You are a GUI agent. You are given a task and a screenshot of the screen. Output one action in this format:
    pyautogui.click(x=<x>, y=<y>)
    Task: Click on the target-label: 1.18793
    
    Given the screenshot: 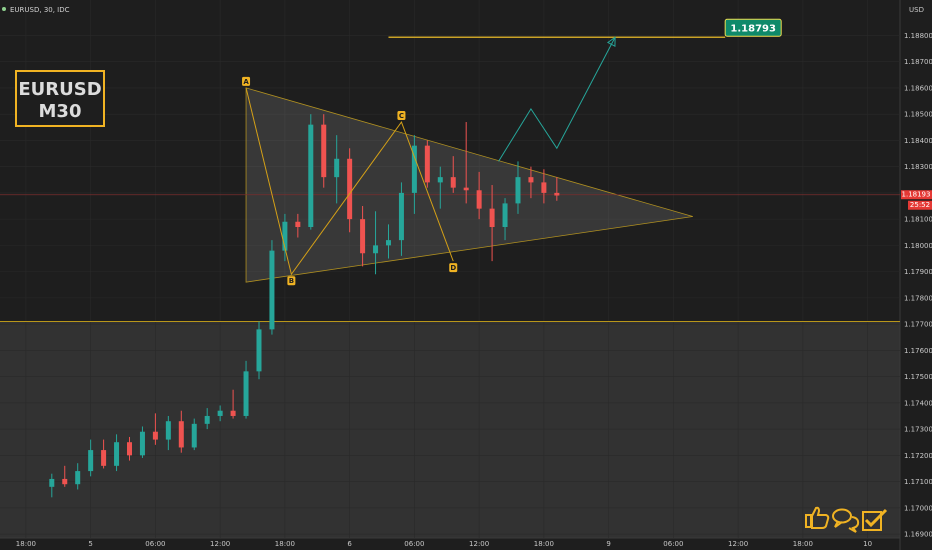 What is the action you would take?
    pyautogui.click(x=753, y=27)
    